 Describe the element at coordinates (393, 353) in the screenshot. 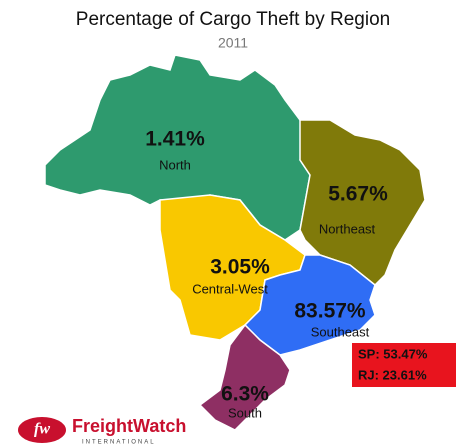

I see `callout-line: SP: 53.47%` at that location.